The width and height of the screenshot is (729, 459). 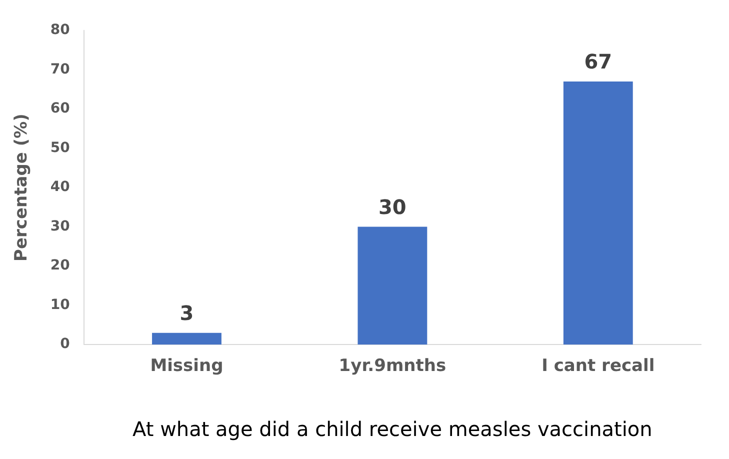 What do you see at coordinates (392, 429) in the screenshot?
I see `x-axis-title: At what age did a child receive measles vaccination` at bounding box center [392, 429].